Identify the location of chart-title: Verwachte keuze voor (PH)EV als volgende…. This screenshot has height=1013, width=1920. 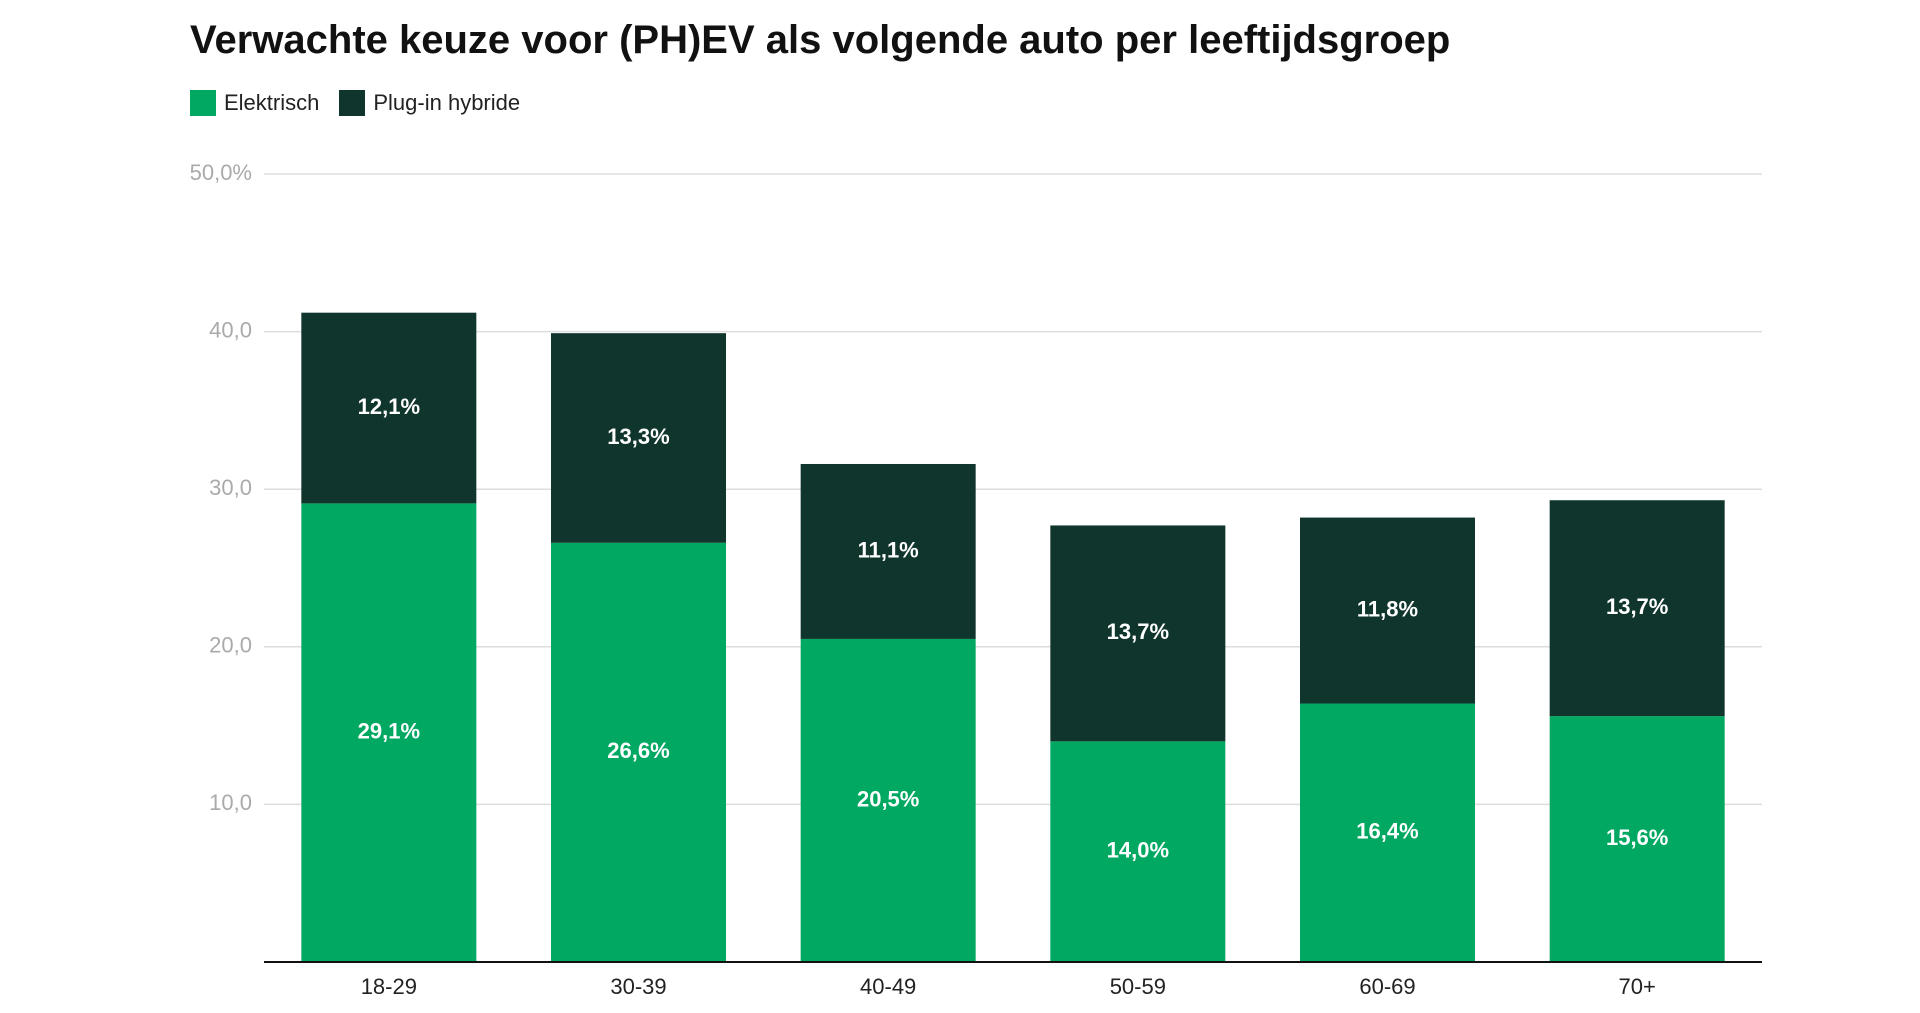
(820, 40).